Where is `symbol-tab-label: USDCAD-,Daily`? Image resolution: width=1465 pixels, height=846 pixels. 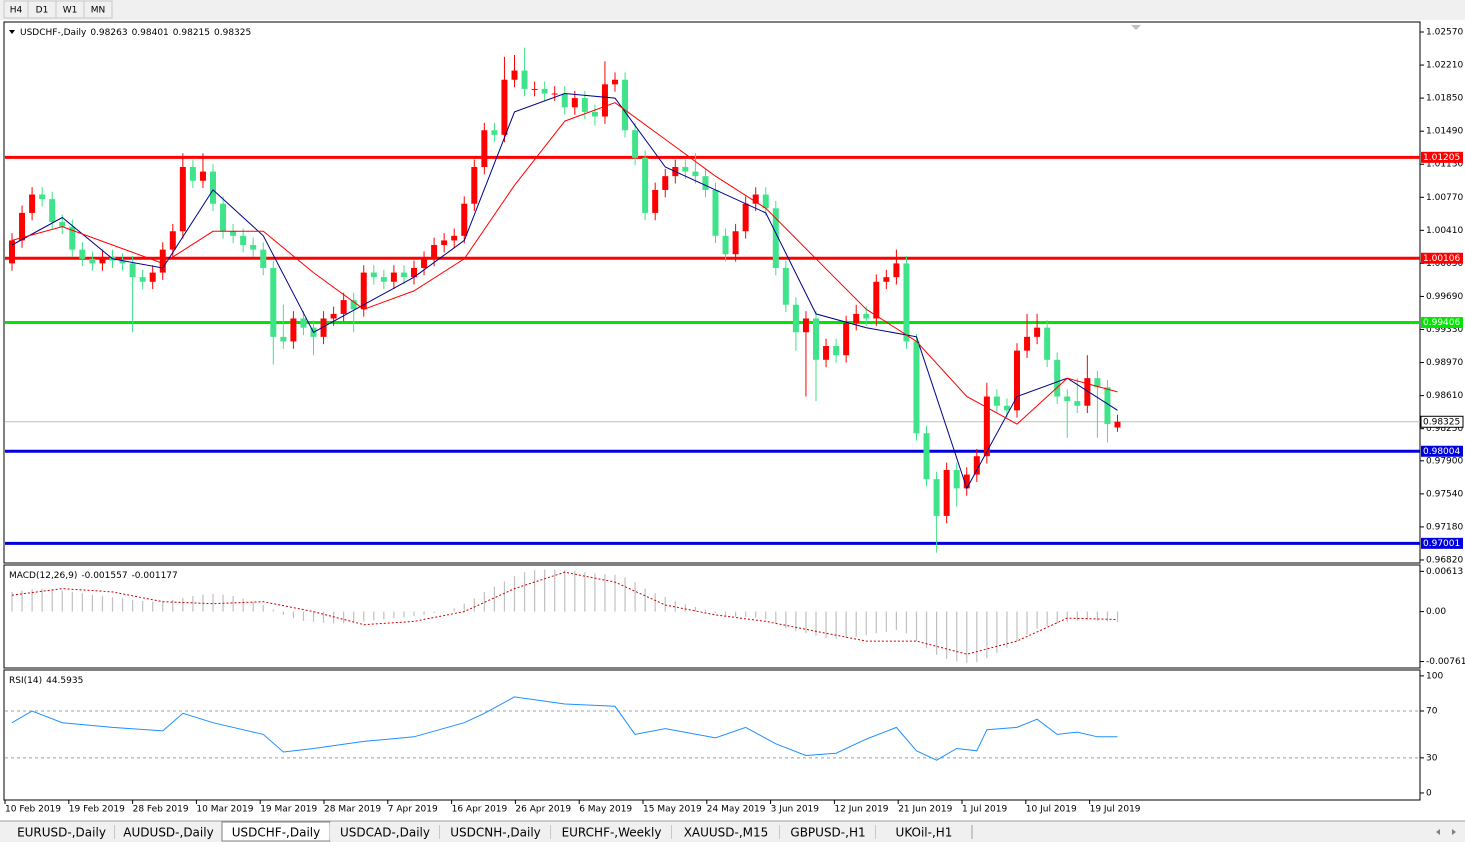 symbol-tab-label: USDCAD-,Daily is located at coordinates (385, 833).